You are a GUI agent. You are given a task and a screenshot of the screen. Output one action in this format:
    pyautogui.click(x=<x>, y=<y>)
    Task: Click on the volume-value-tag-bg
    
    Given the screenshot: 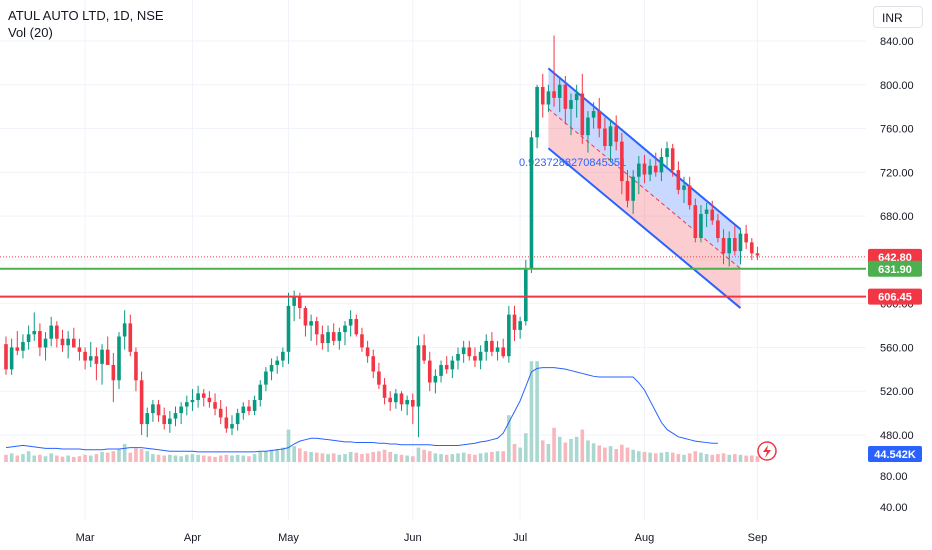 What is the action you would take?
    pyautogui.click(x=895, y=454)
    